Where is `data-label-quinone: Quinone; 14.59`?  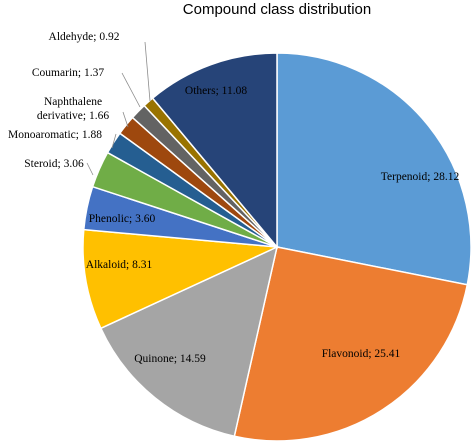
data-label-quinone: Quinone; 14.59 is located at coordinates (170, 359).